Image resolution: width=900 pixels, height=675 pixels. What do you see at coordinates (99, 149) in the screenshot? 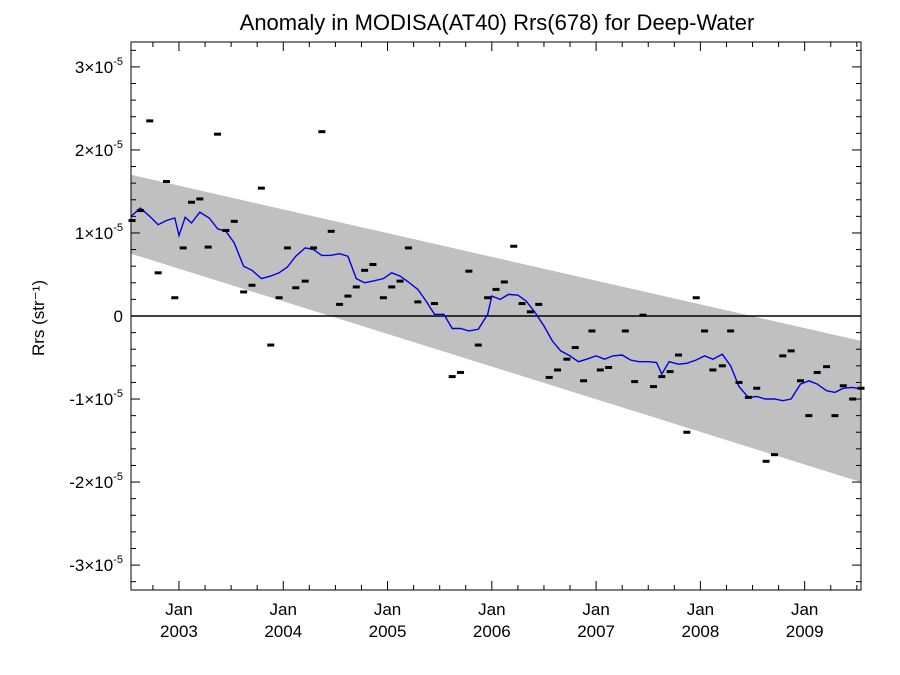
I see `y-tick-label: 2×10⁻⁵` at bounding box center [99, 149].